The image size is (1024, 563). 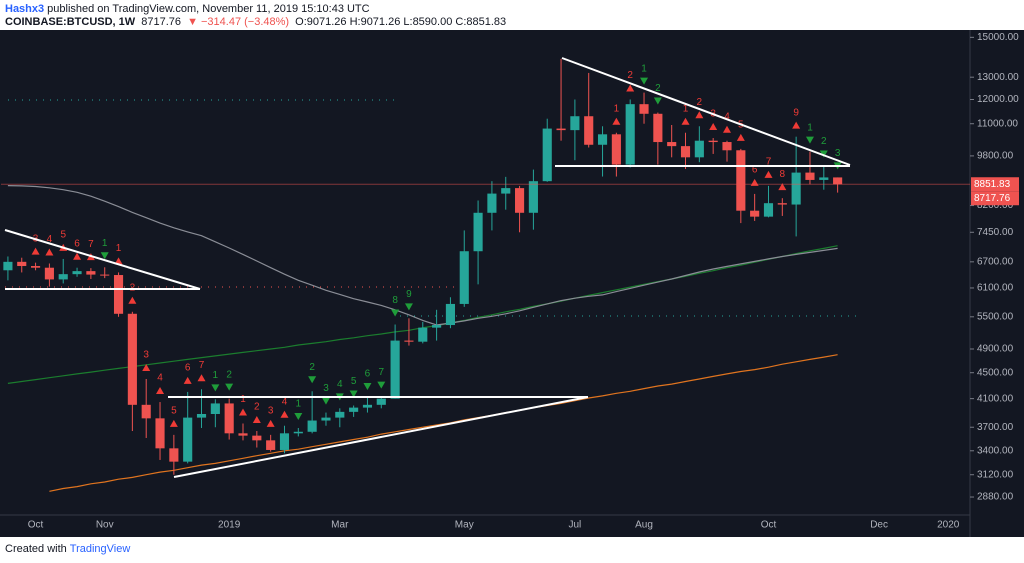 What do you see at coordinates (105, 525) in the screenshot?
I see `x-tick-label: Nov` at bounding box center [105, 525].